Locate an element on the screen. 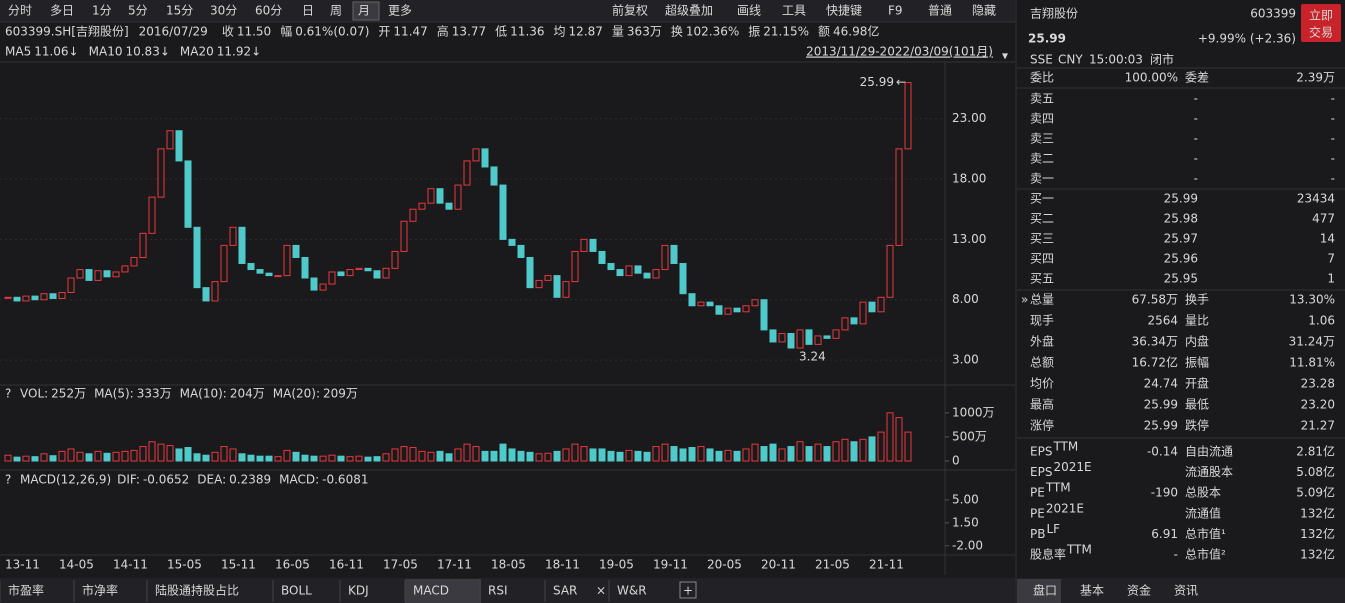 Image resolution: width=1345 pixels, height=603 pixels. field: MACD: is located at coordinates (299, 480).